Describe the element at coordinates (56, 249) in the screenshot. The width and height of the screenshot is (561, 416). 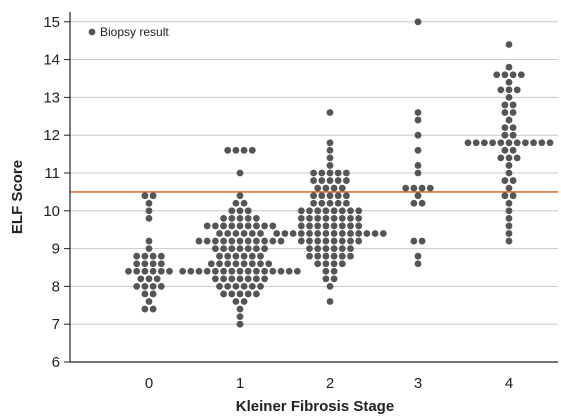
I see `y-tick-label-3: 9` at that location.